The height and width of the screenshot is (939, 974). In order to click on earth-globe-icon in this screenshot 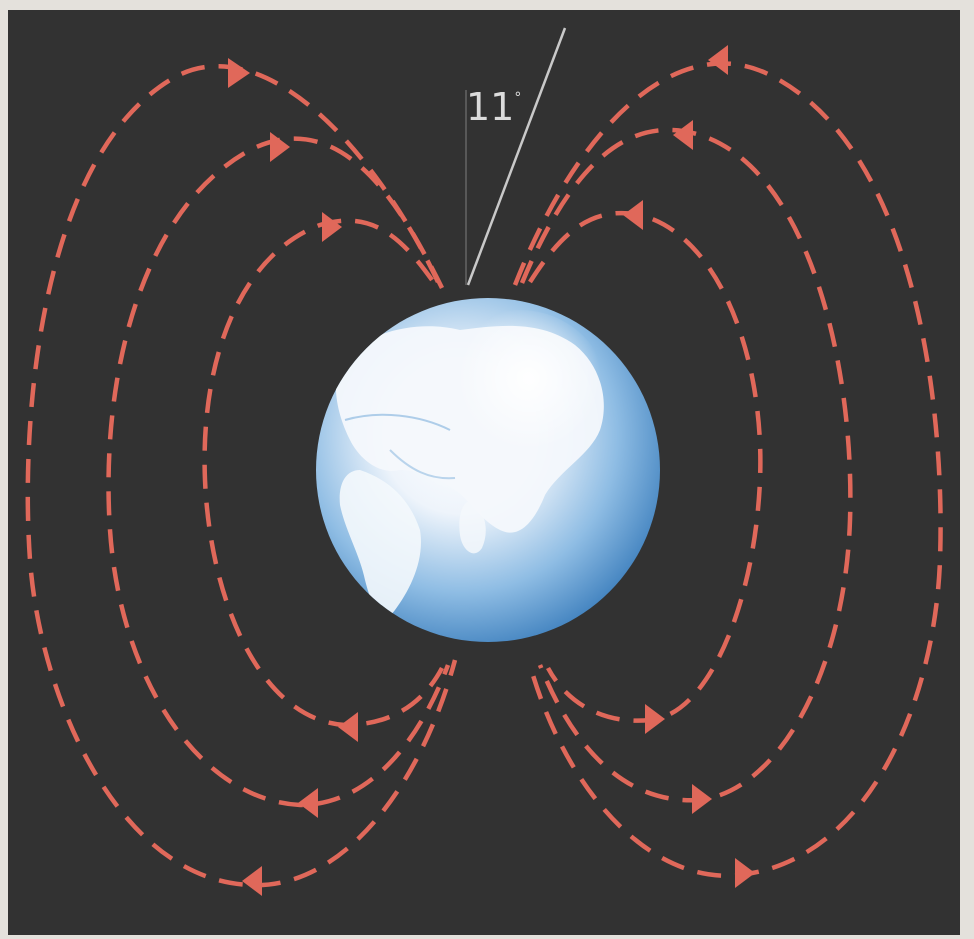, I will do `click(488, 470)`.